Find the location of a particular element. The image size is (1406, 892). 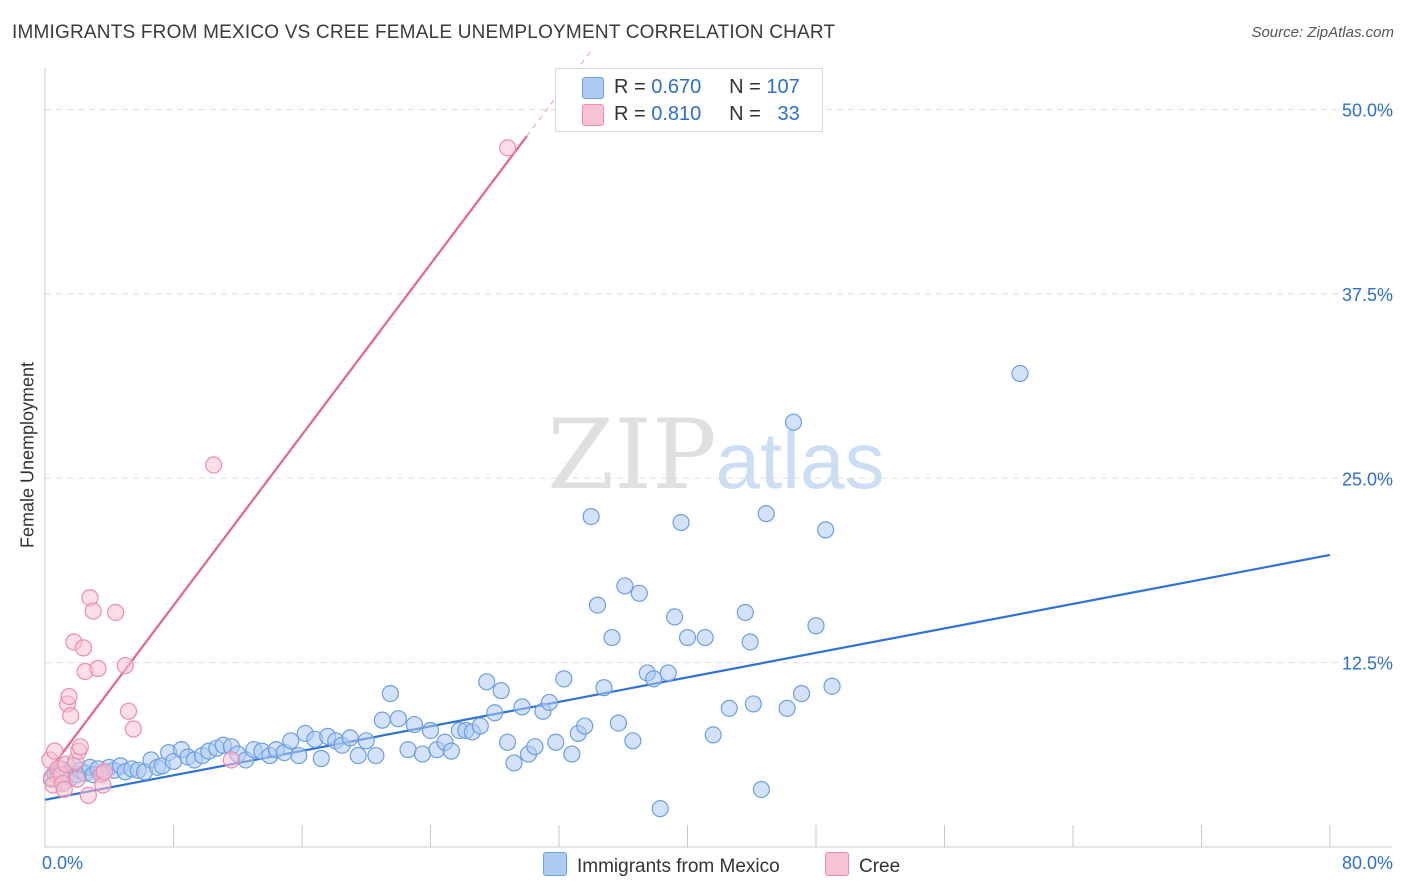

x-tick-label-max: 80.0% is located at coordinates (1367, 863).